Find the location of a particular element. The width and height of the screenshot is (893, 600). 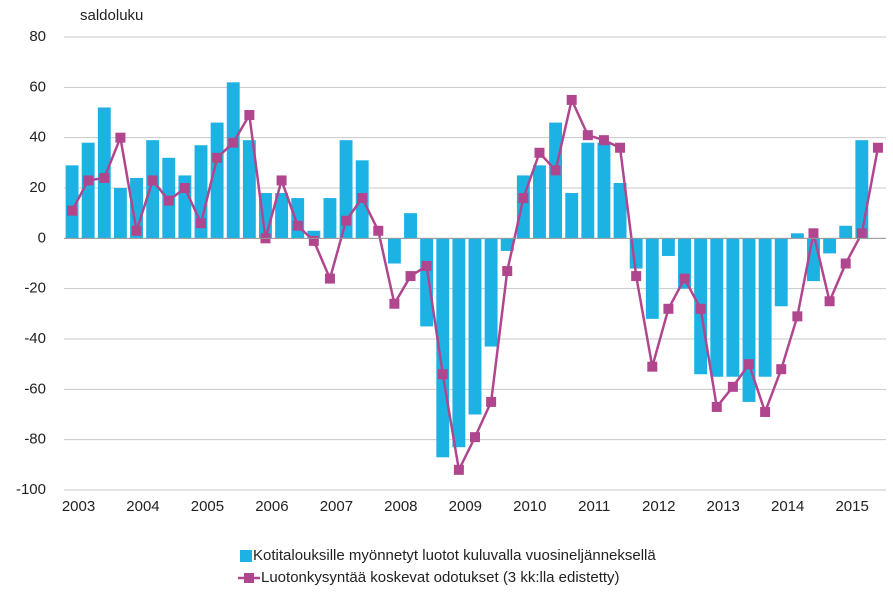

y-tick-label: -20 is located at coordinates (35, 288).